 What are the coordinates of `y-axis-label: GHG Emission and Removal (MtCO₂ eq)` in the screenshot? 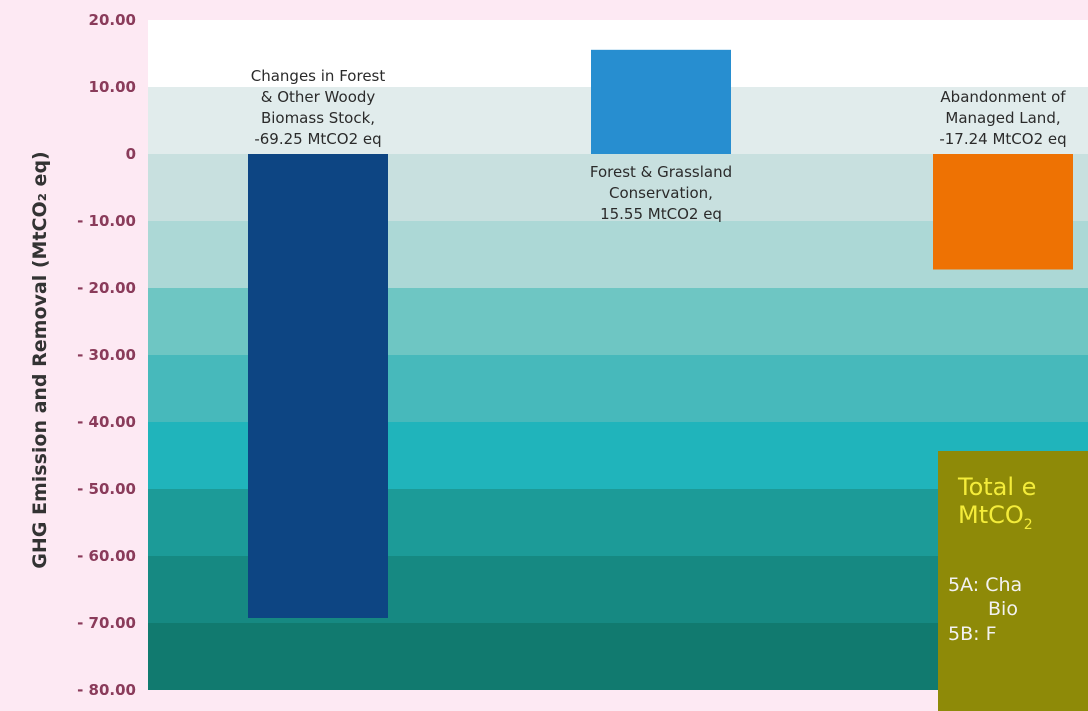 It's located at (40, 359).